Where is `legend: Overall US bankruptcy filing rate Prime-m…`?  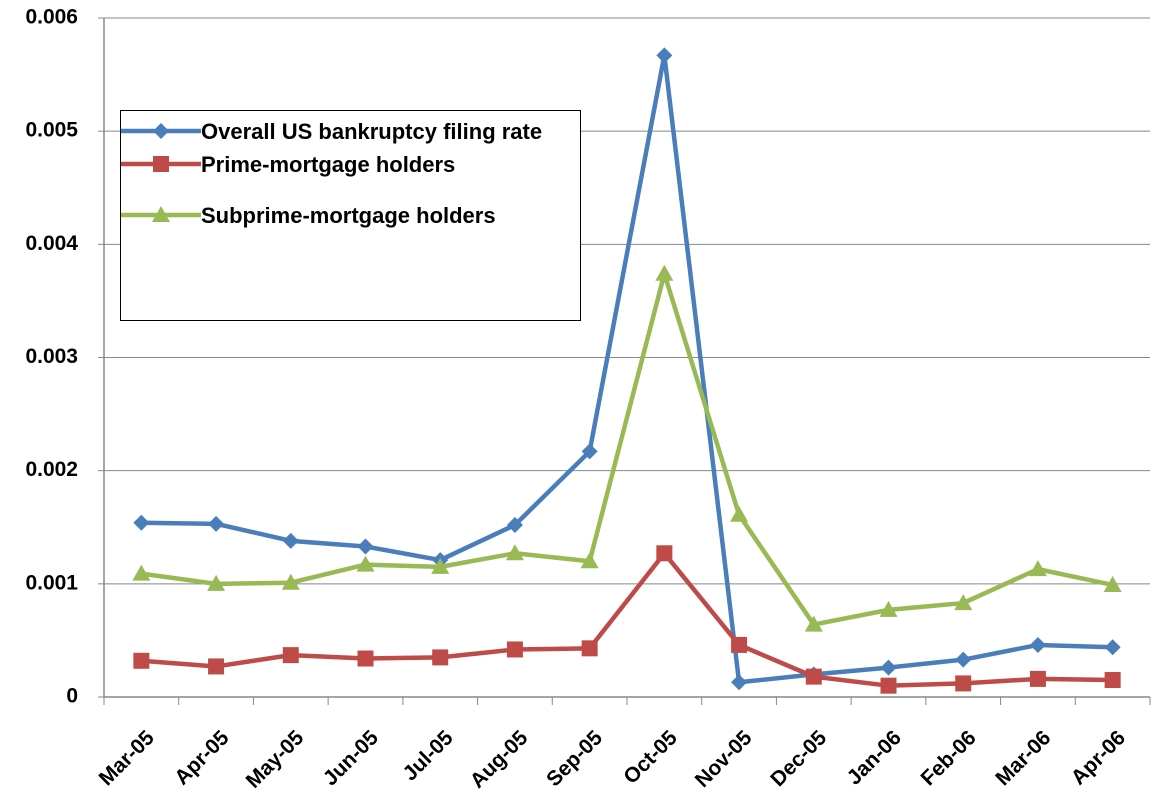
legend: Overall US bankruptcy filing rate Prime-m… is located at coordinates (350, 215).